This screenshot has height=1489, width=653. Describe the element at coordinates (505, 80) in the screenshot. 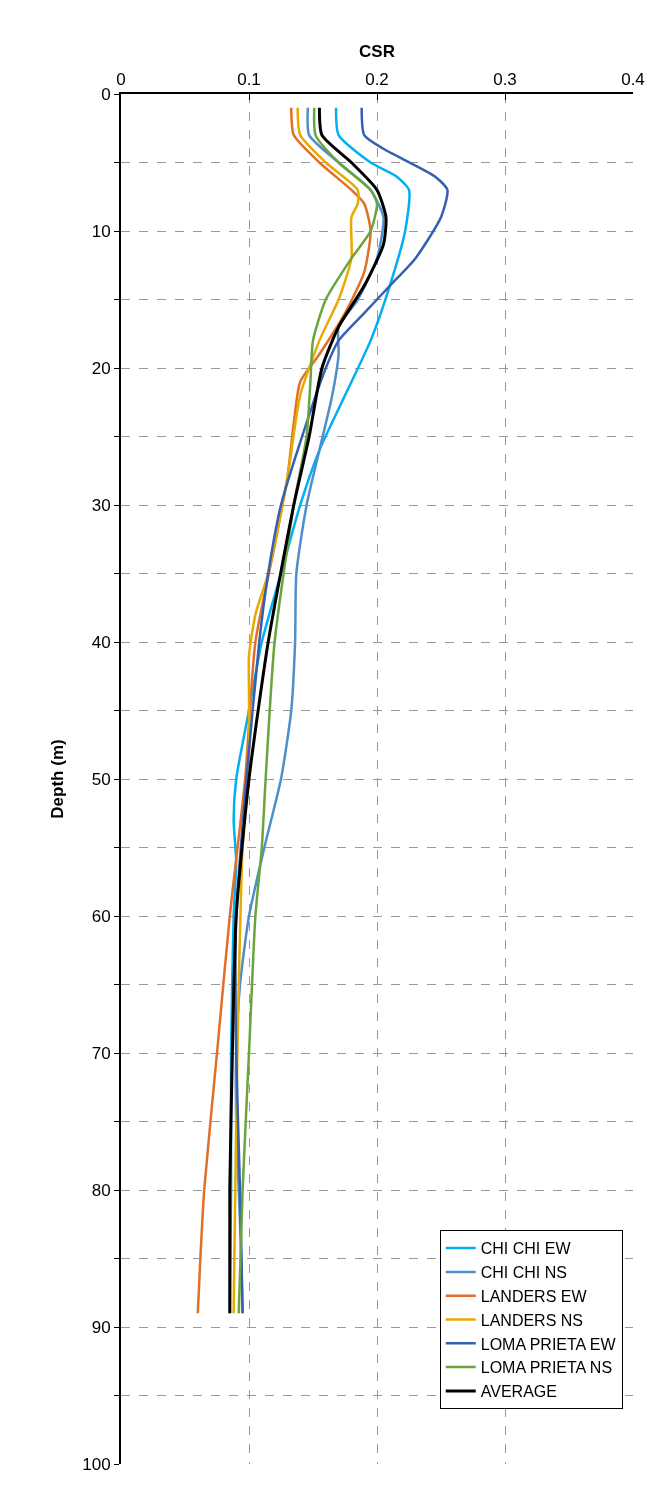

I see `x-tick-label: 0.3` at that location.